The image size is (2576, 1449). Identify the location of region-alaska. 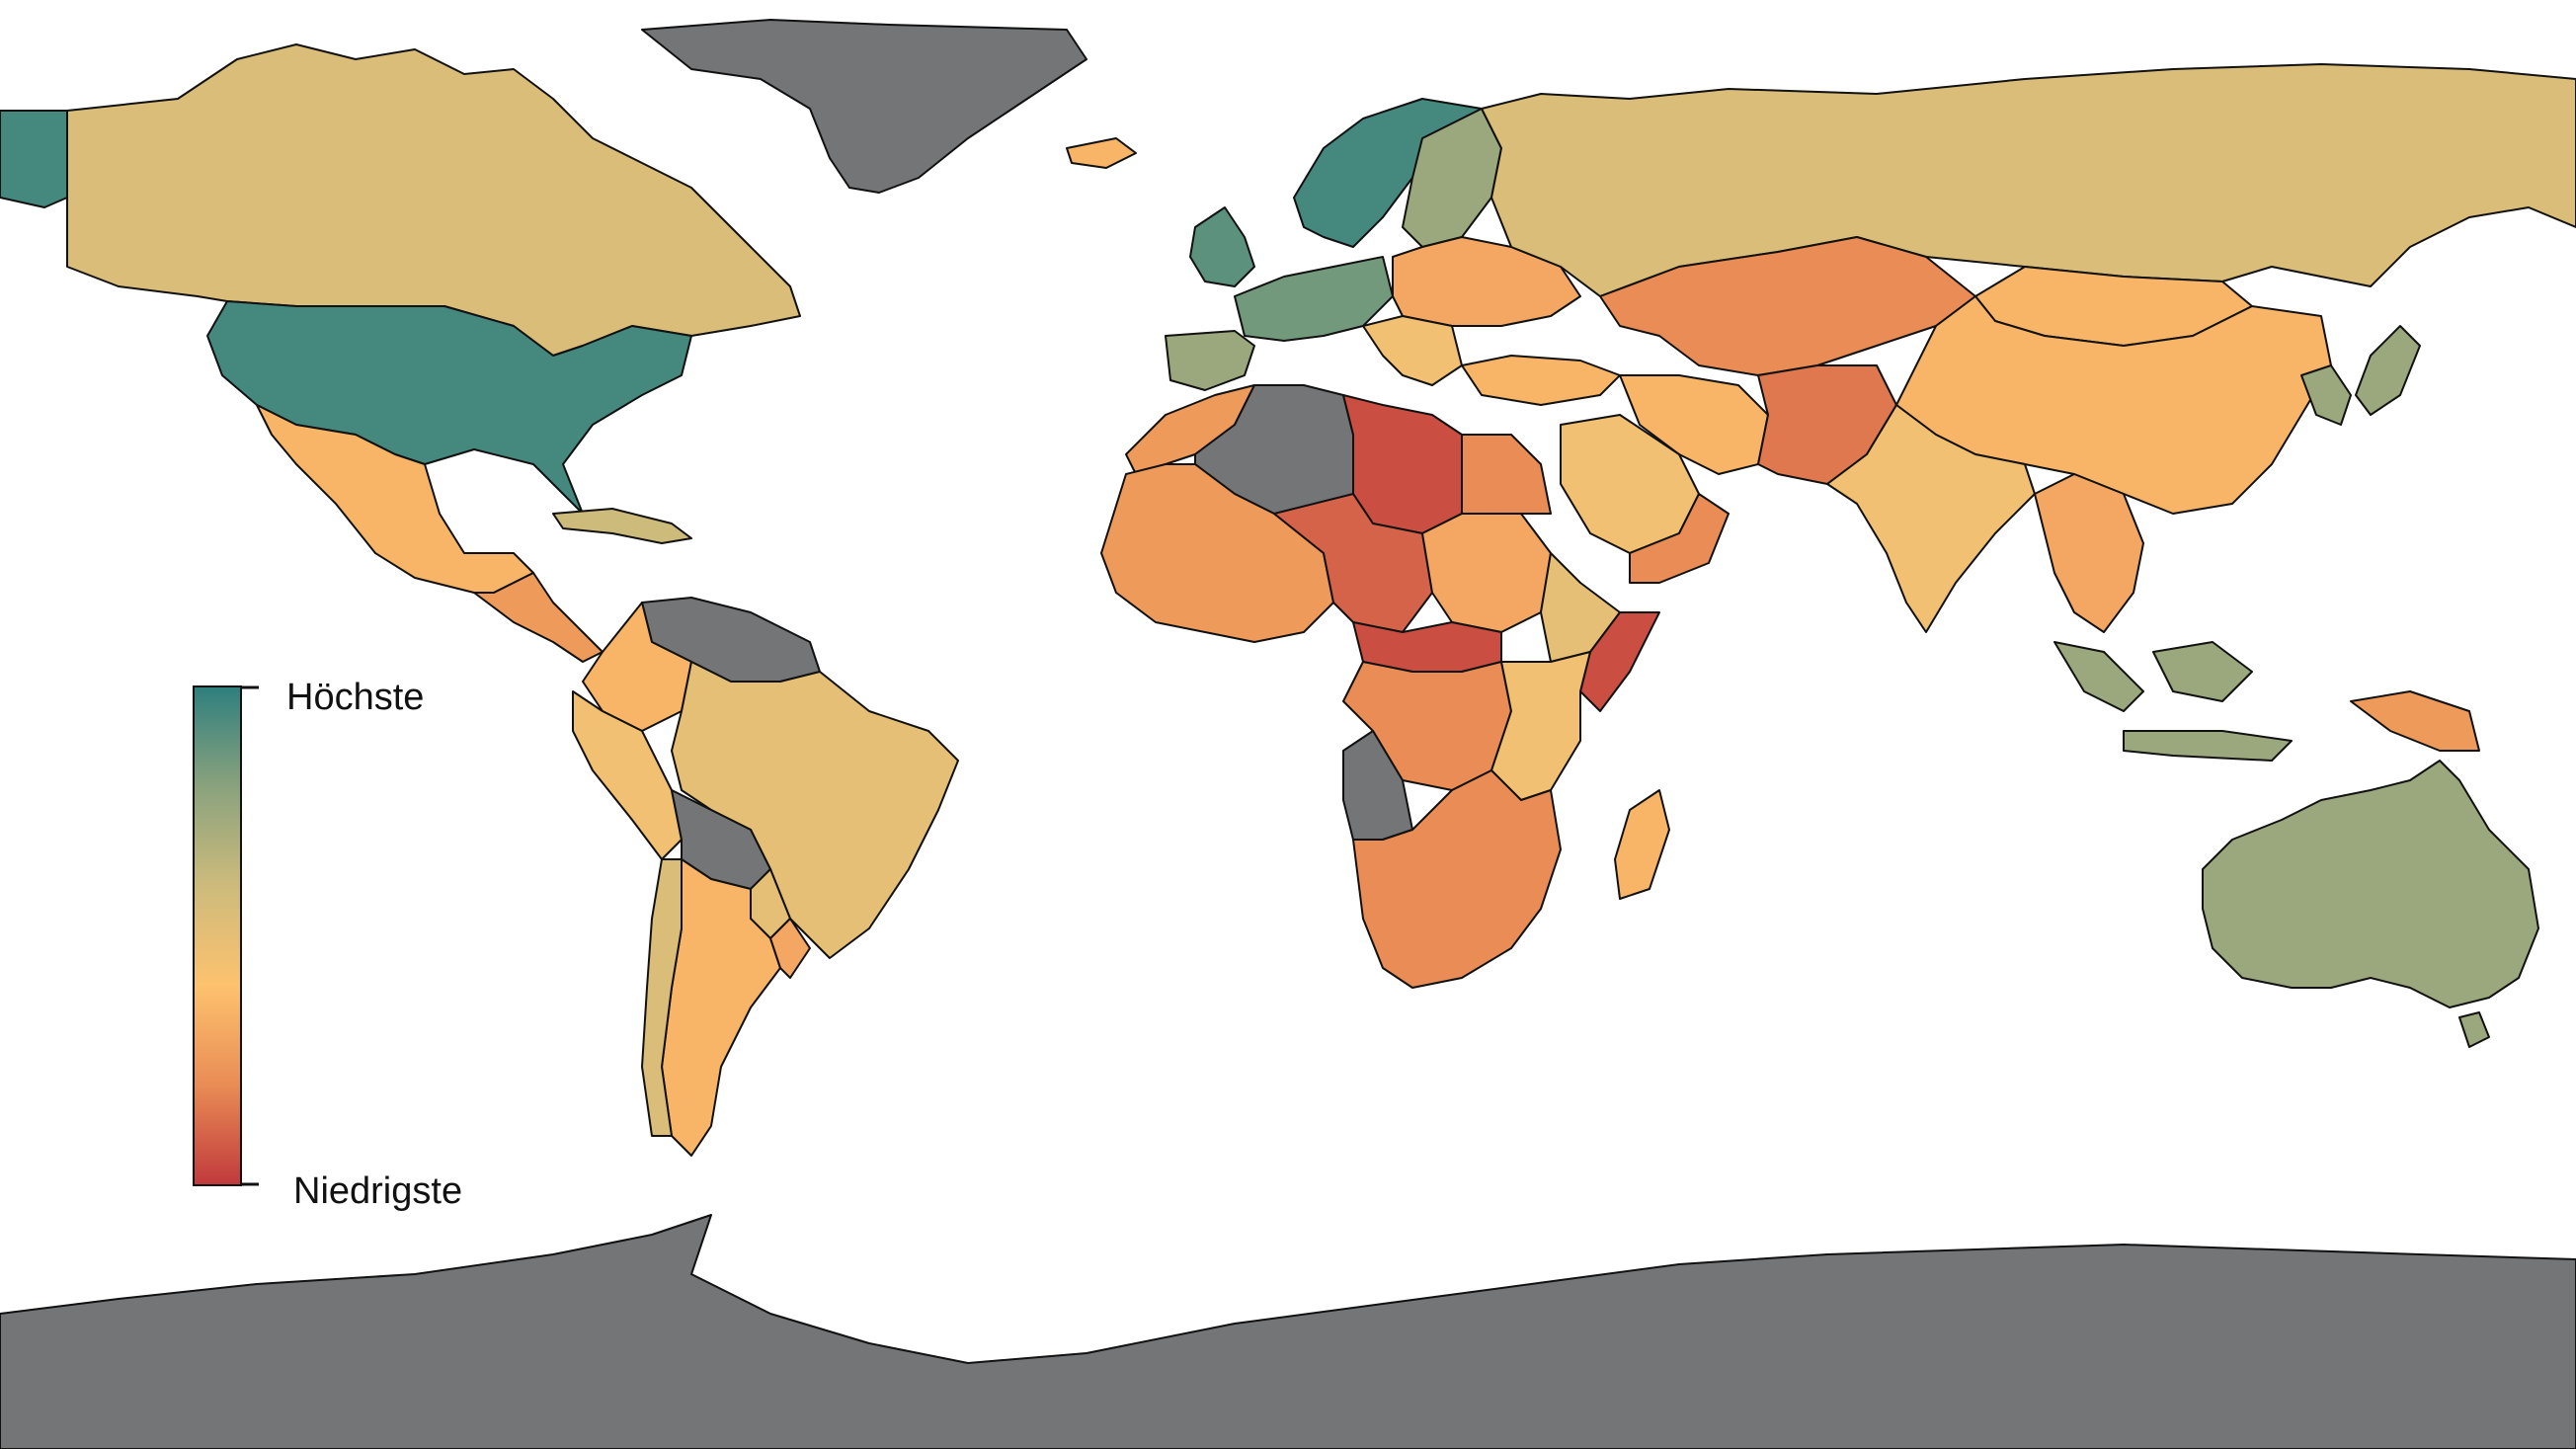
(34, 159).